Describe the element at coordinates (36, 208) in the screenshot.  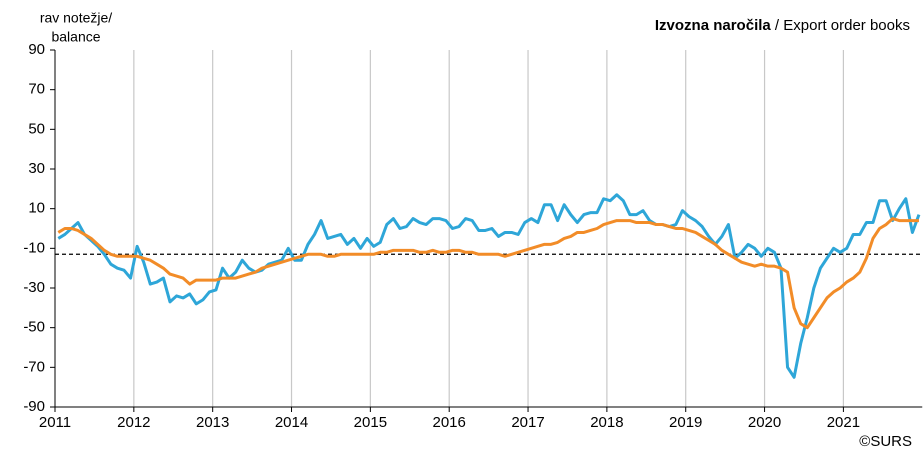
I see `y-tick-label: 10` at that location.